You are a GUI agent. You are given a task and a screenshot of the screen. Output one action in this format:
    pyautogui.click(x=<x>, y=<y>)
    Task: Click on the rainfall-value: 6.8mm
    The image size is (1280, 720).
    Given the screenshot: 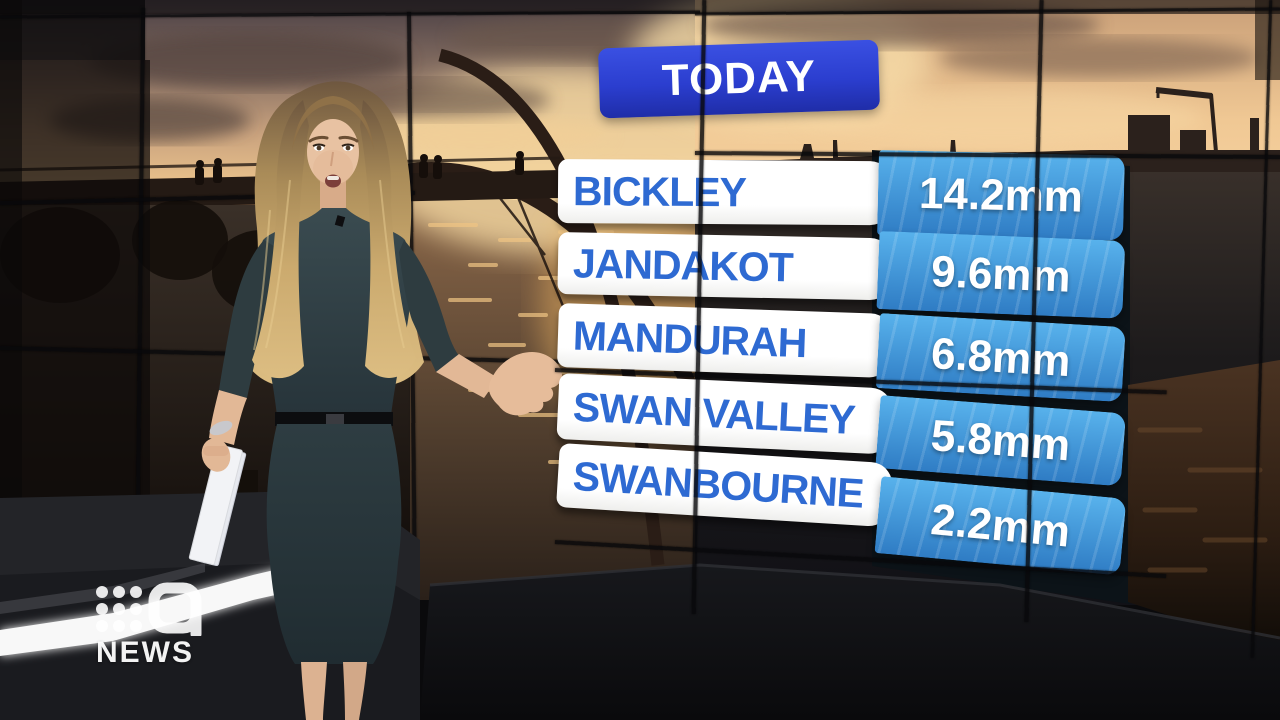 What is the action you would take?
    pyautogui.click(x=1000, y=357)
    